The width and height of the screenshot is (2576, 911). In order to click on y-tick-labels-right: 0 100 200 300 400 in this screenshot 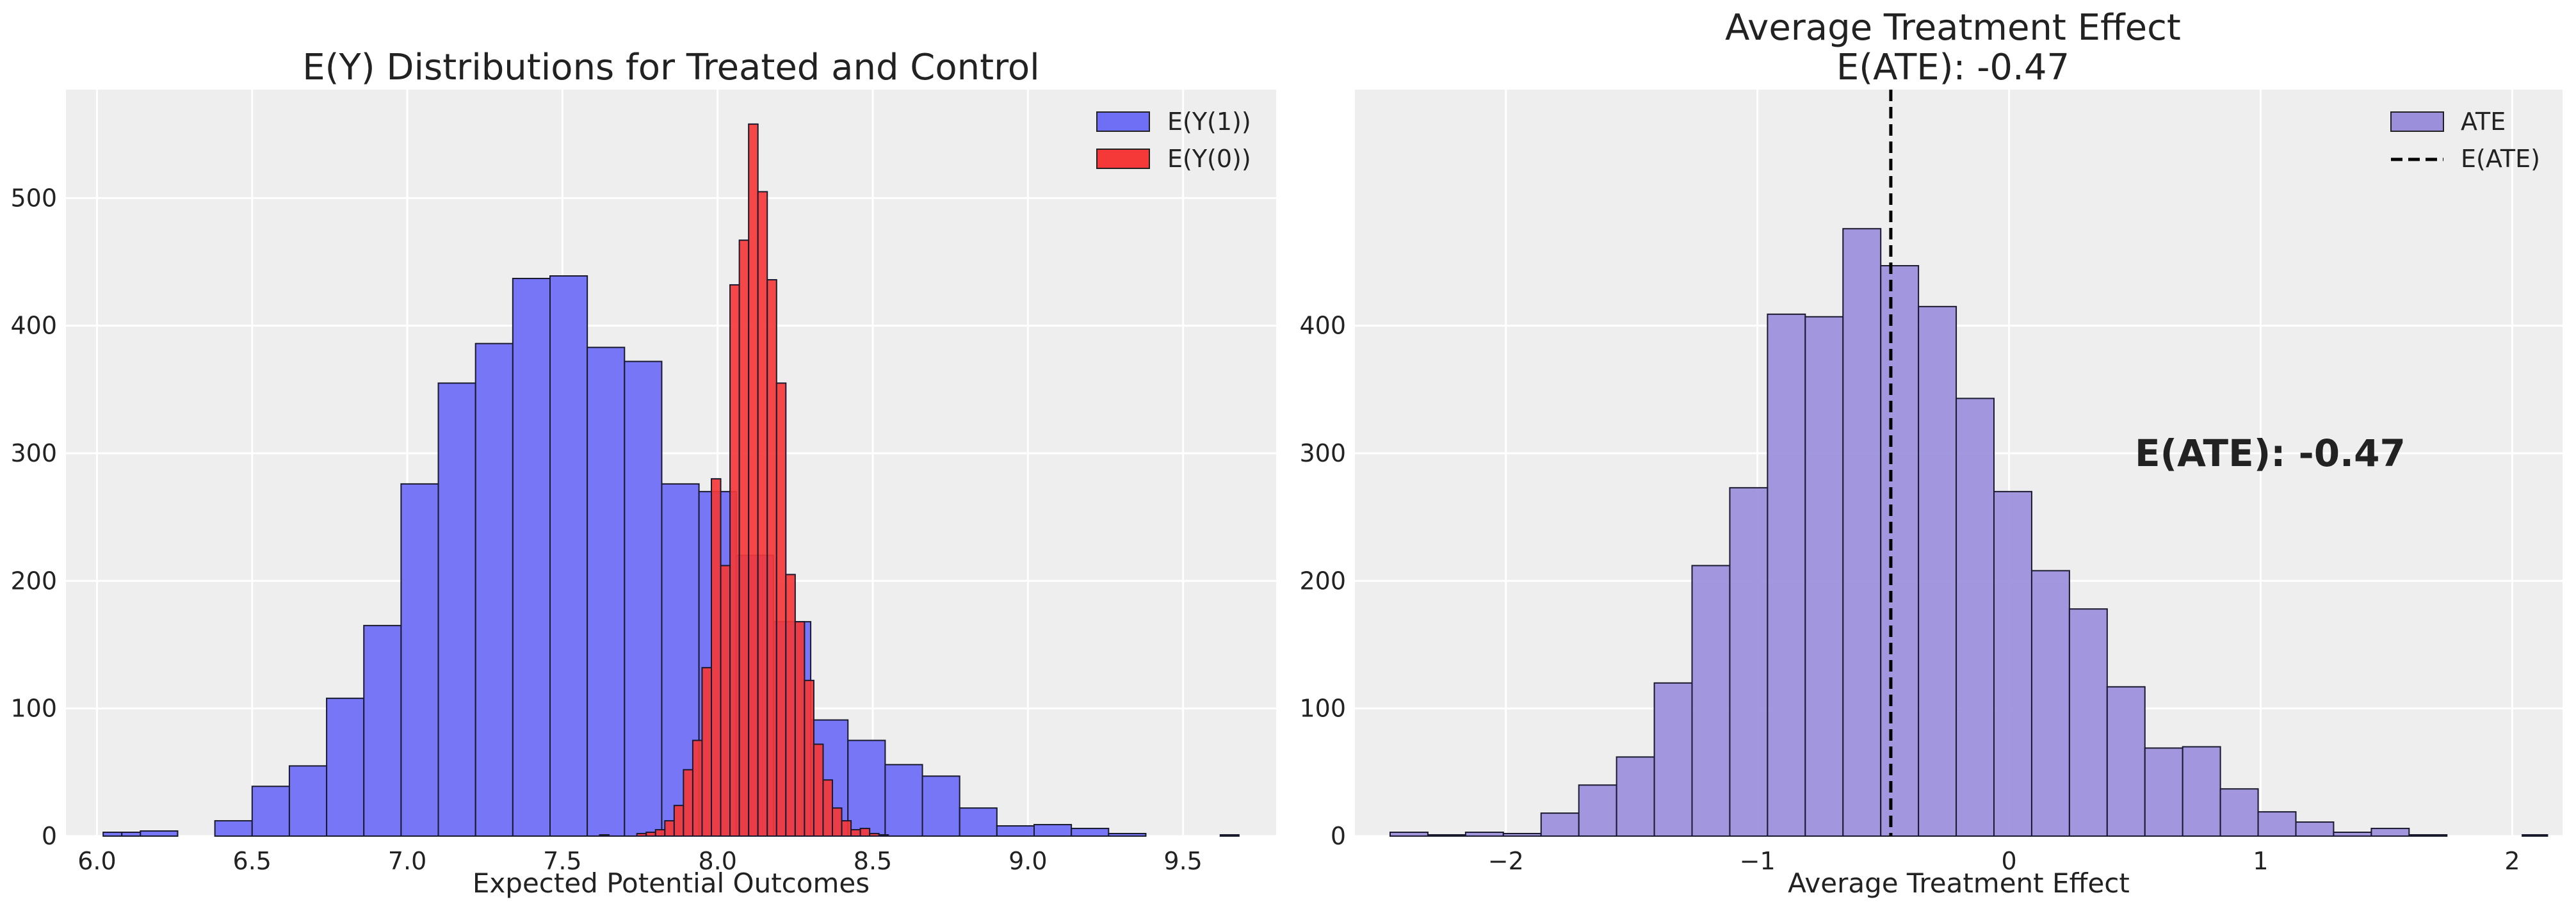, I will do `click(1322, 581)`.